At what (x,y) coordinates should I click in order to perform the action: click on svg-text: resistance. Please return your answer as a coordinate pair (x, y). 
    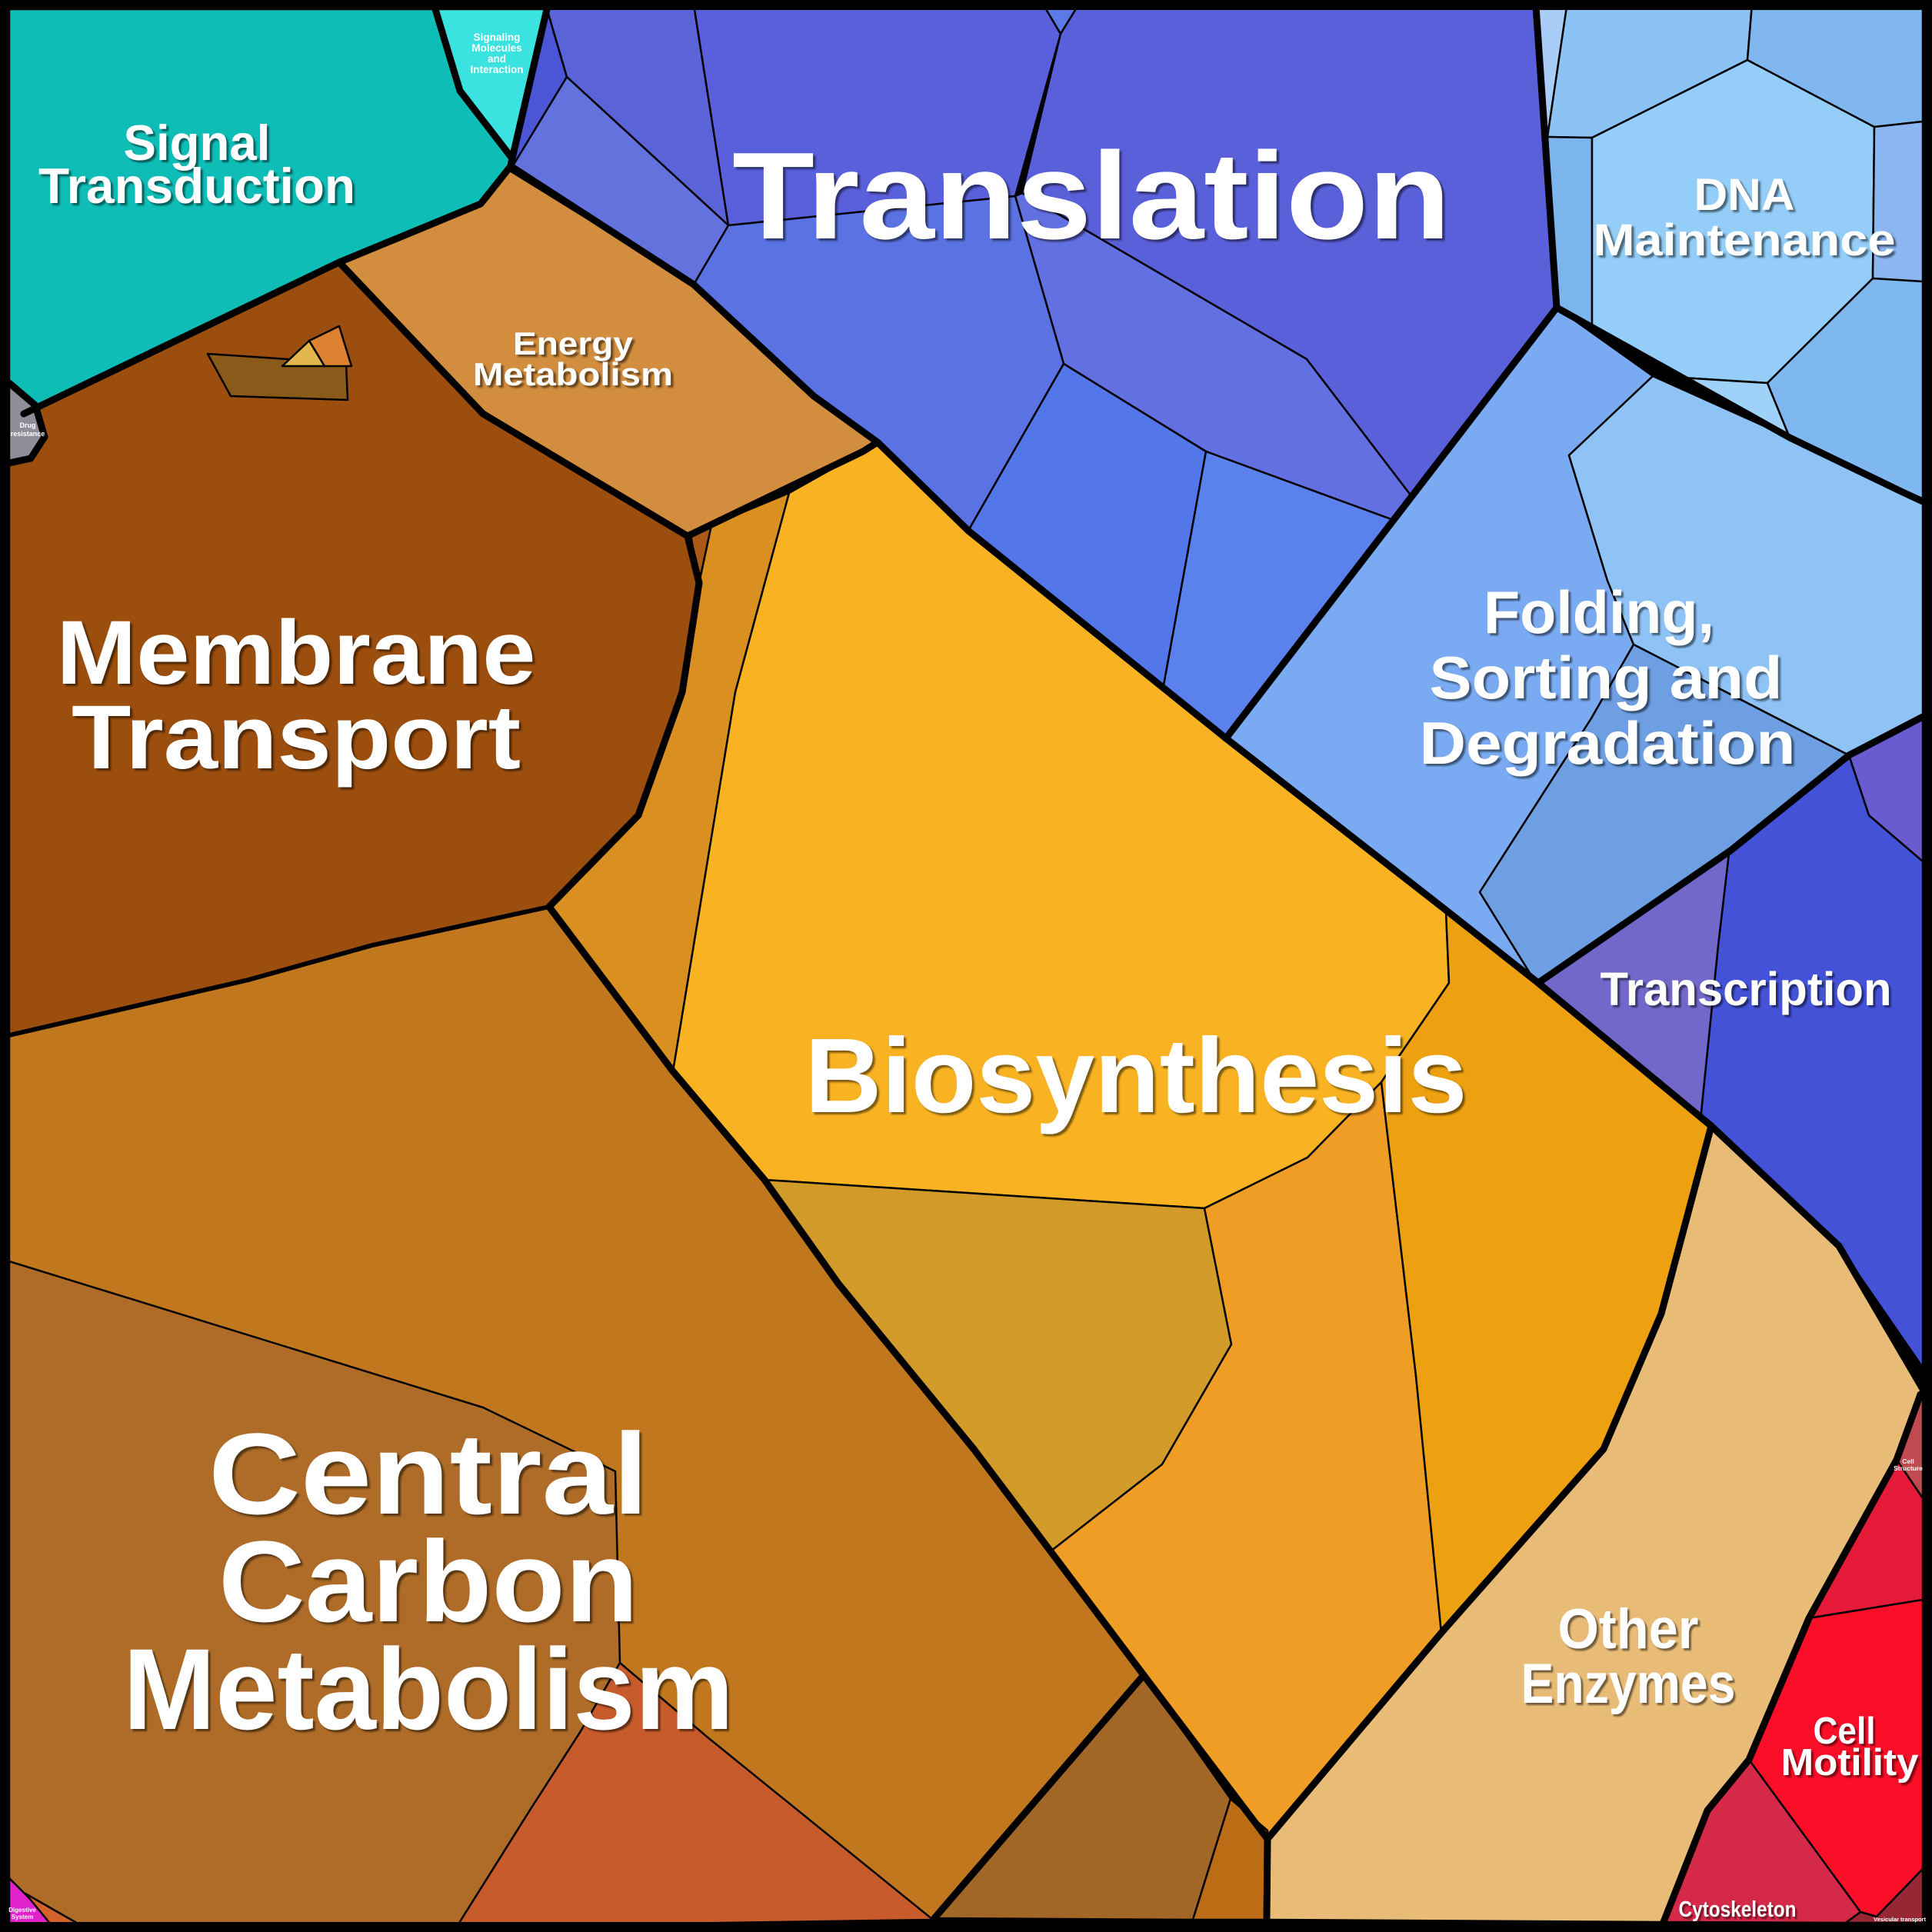
    Looking at the image, I should click on (28, 434).